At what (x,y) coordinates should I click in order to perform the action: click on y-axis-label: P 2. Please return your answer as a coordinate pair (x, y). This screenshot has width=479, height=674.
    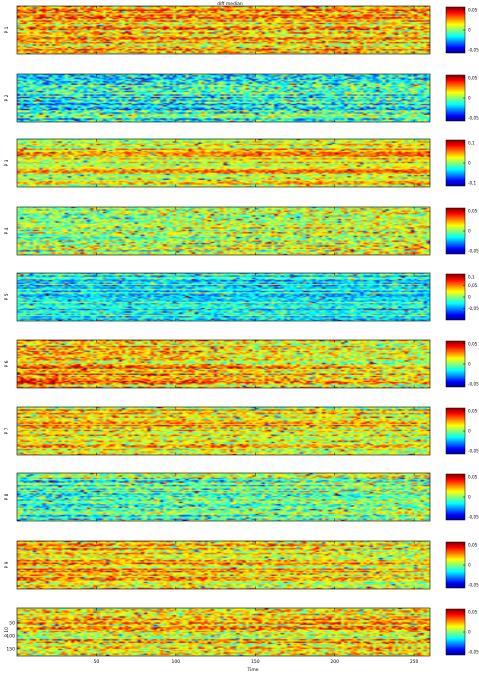
    Looking at the image, I should click on (7, 97).